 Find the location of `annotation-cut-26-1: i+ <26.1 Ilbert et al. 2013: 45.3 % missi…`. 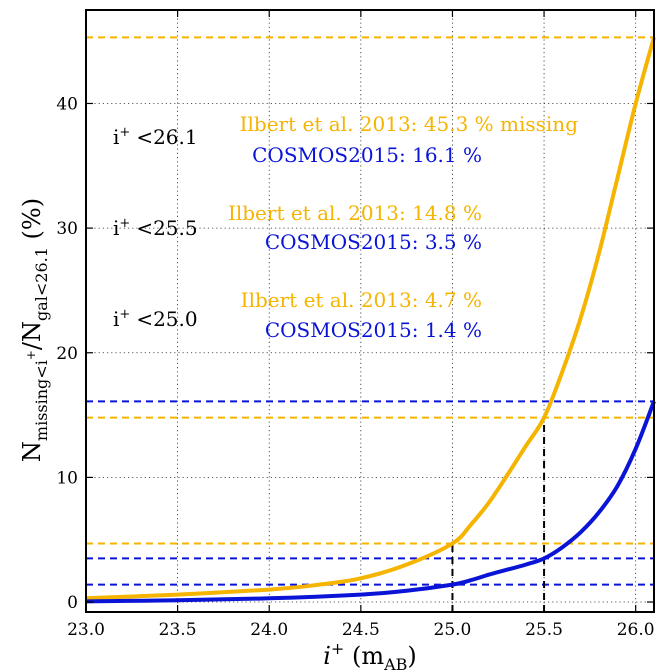

annotation-cut-26-1: i+ <26.1 Ilbert et al. 2013: 45.3 % missi… is located at coordinates (345, 139).